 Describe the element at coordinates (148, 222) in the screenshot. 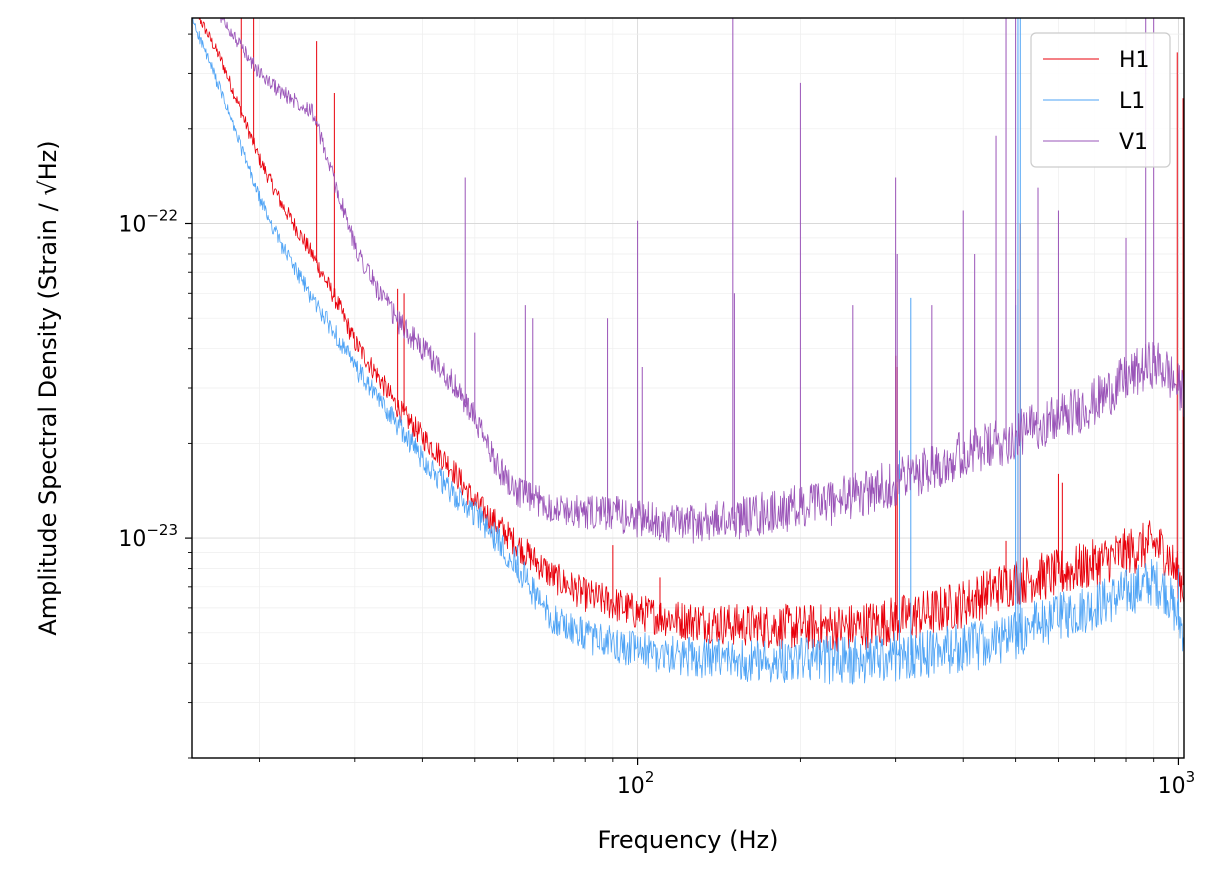

I see `y-tick-label: 10−22` at that location.